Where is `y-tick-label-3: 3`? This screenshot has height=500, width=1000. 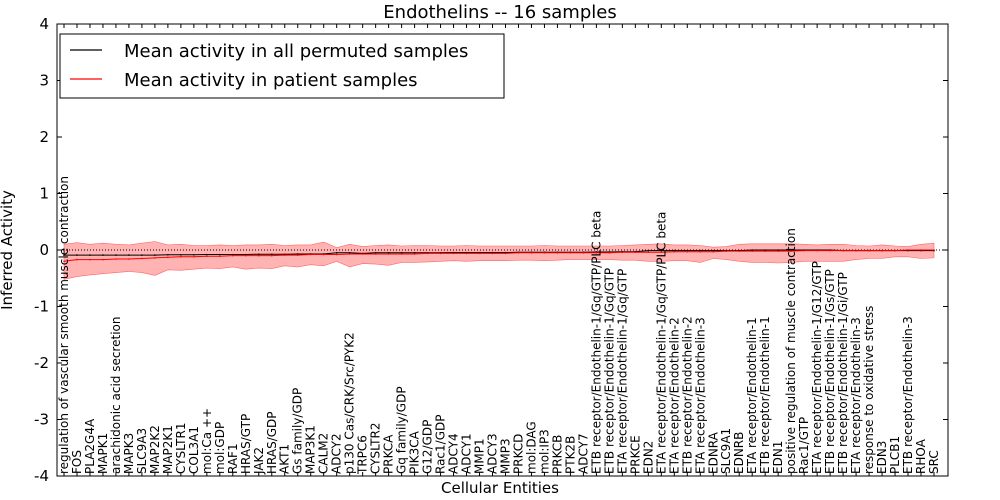 y-tick-label-3: 3 is located at coordinates (44, 81).